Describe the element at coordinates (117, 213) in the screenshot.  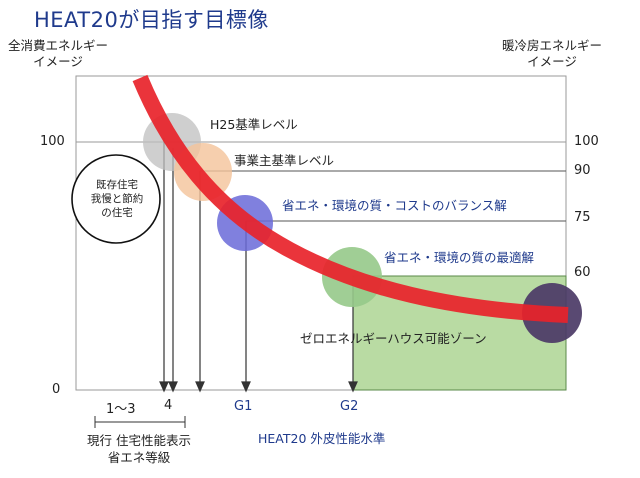
I see `existing-housing-line3: の住宅` at that location.